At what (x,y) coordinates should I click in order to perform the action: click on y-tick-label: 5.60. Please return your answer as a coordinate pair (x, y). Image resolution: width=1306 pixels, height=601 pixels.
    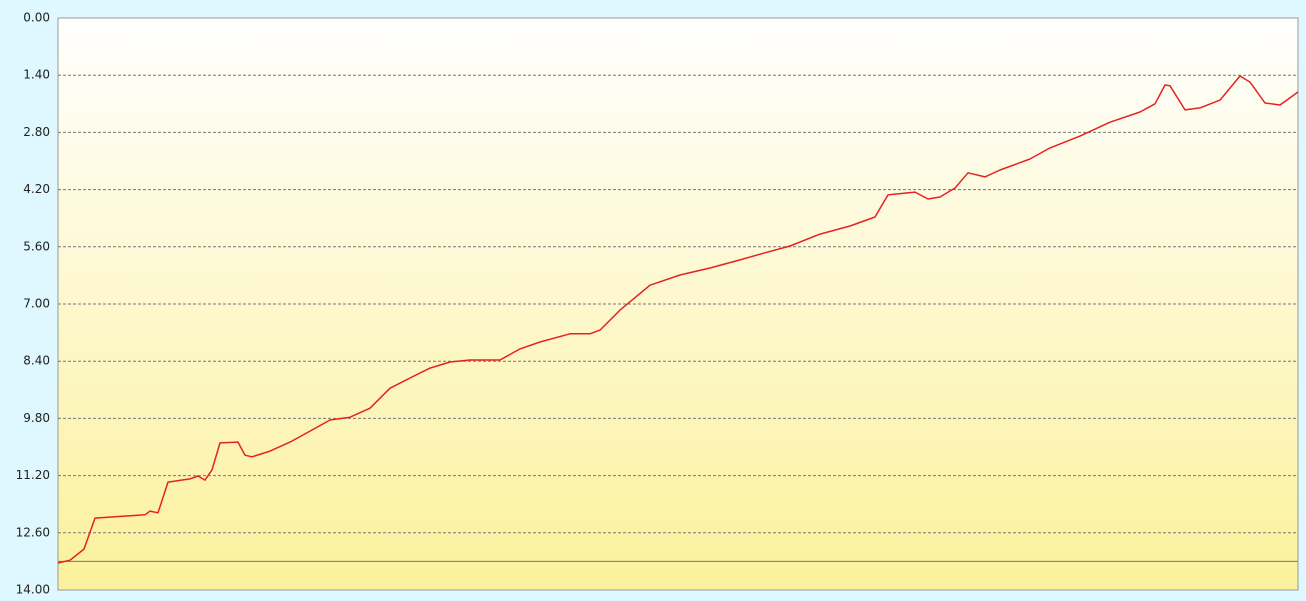
    Looking at the image, I should click on (36, 246).